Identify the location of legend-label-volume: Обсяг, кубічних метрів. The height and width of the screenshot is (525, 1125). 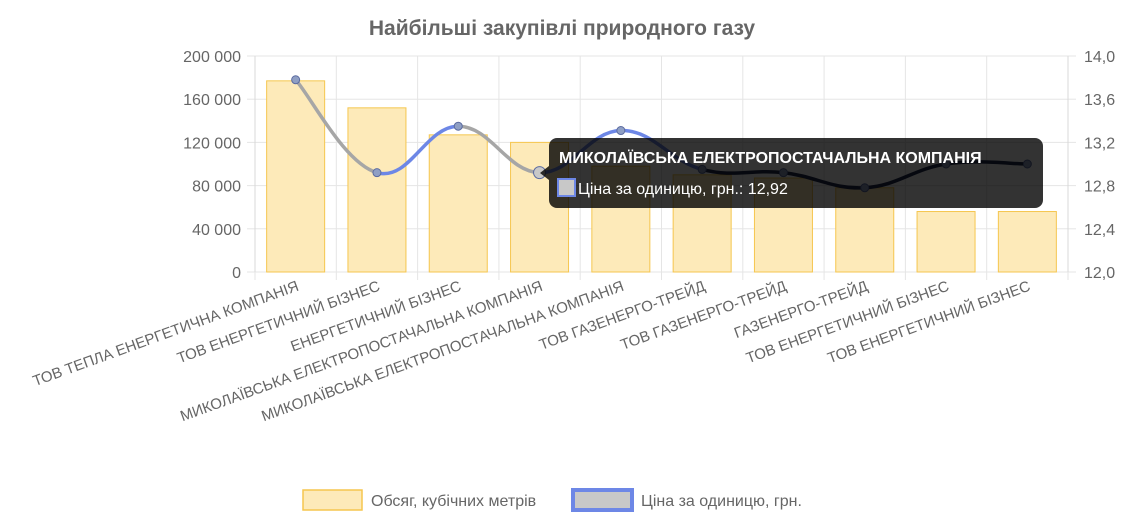
(453, 501).